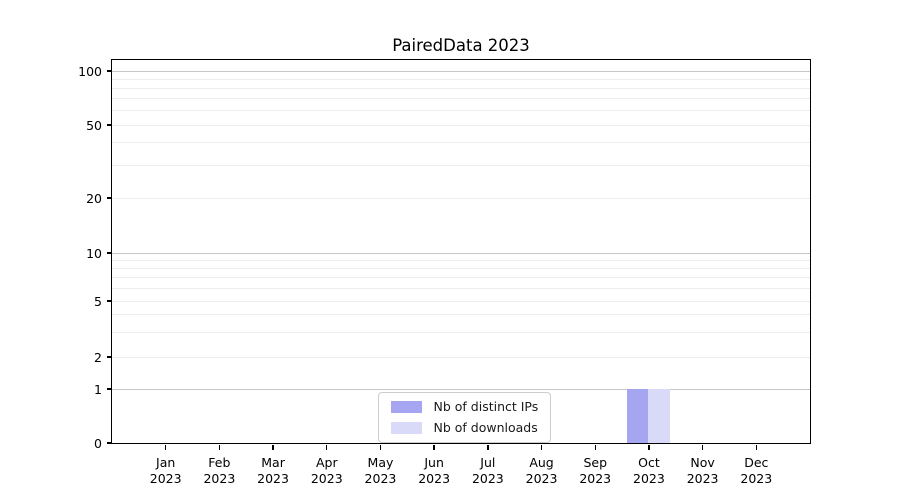  Describe the element at coordinates (541, 447) in the screenshot. I see `x-tick-mark-aug` at that location.